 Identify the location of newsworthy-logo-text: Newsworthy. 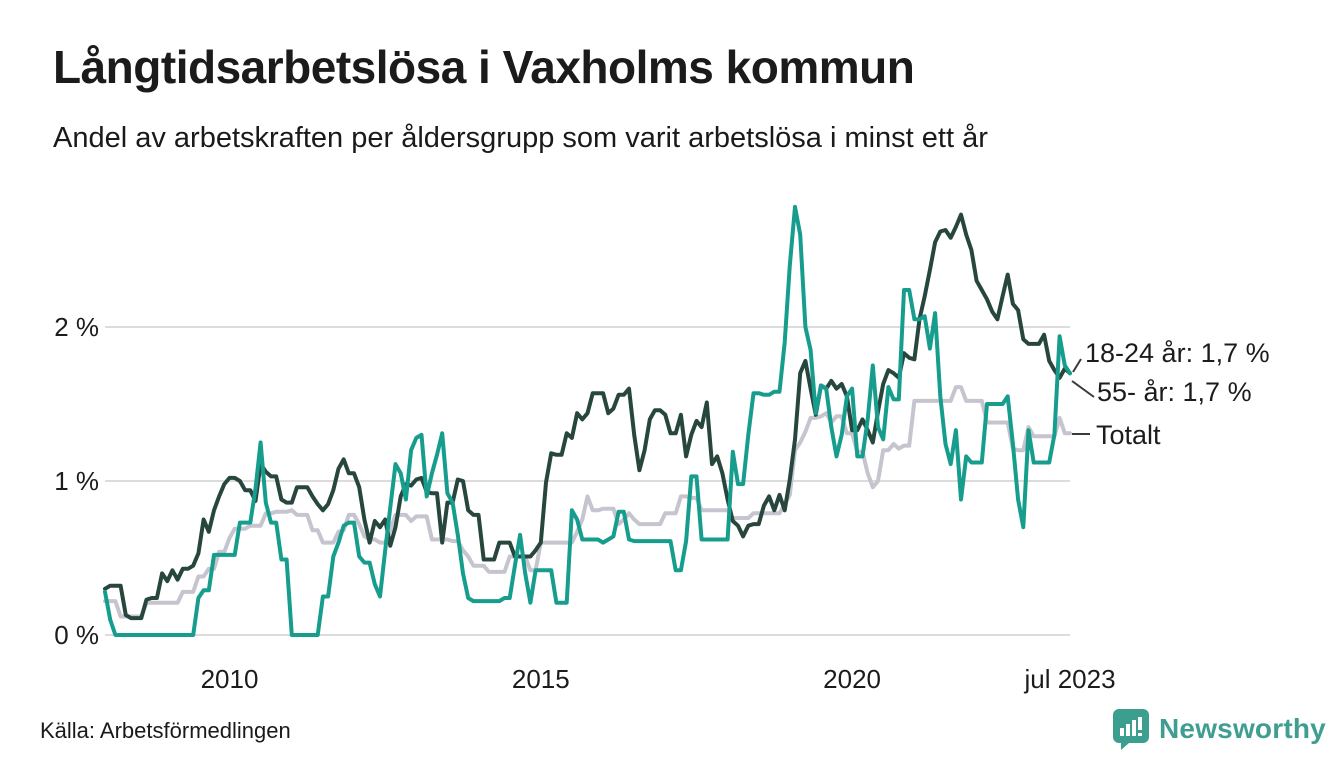
(1242, 728).